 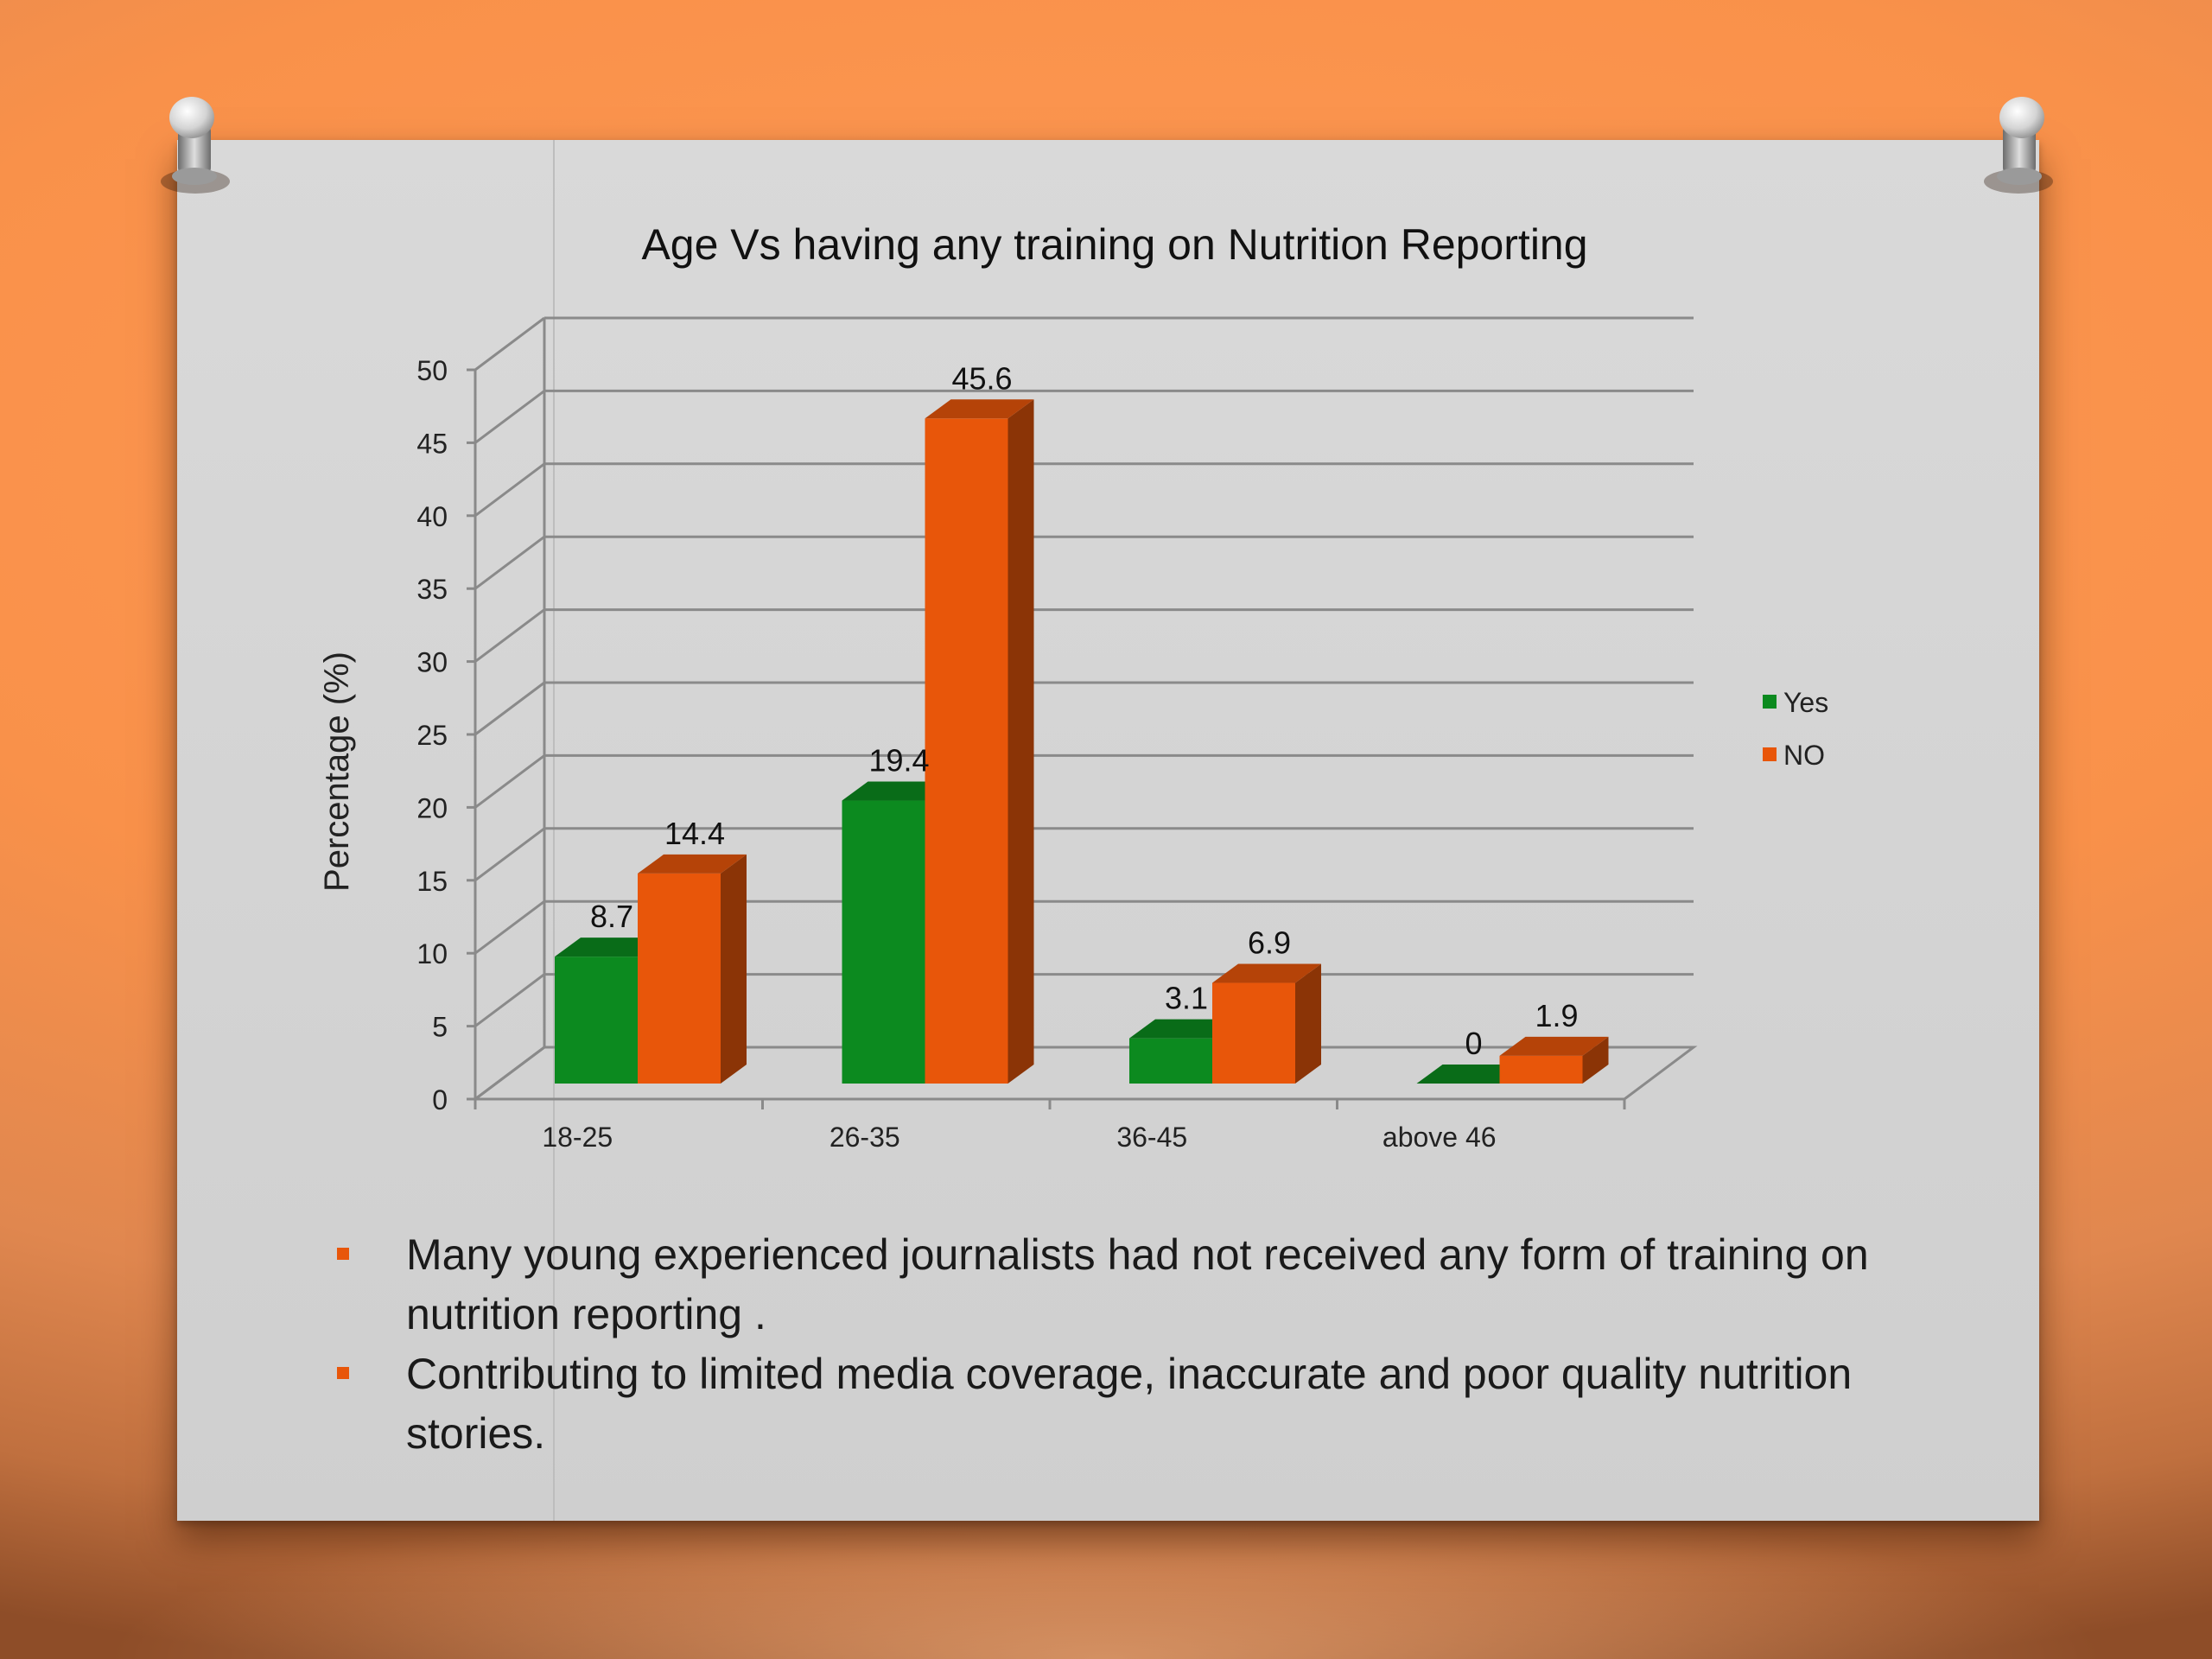 I want to click on y-tick-label: 40, so click(x=432, y=516).